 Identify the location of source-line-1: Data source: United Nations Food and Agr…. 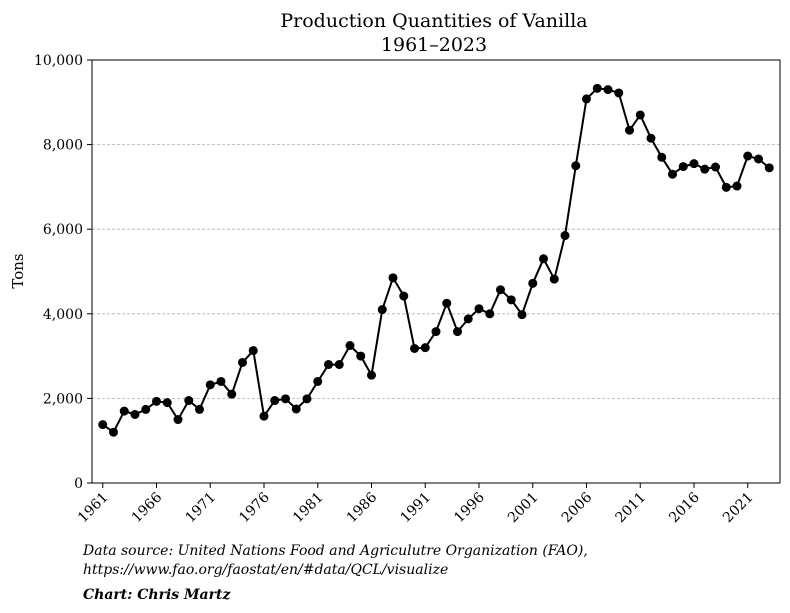
(335, 551).